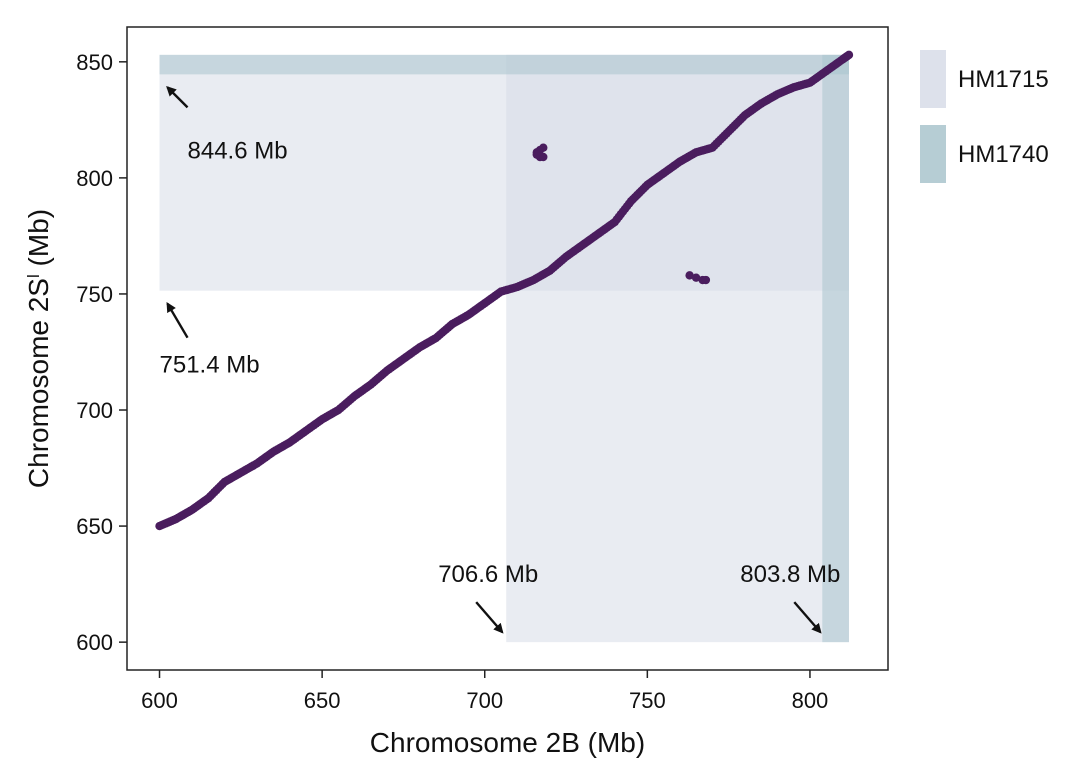  Describe the element at coordinates (94, 410) in the screenshot. I see `y-tick-label: 700` at that location.